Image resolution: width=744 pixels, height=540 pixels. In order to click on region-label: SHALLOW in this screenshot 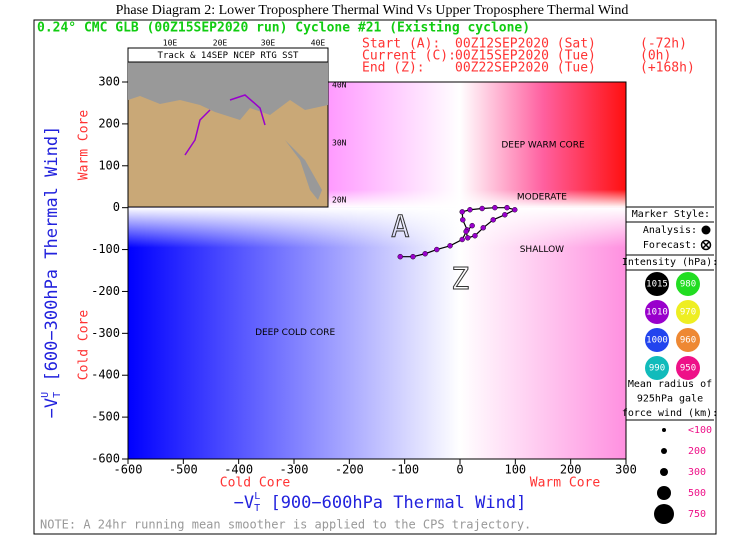, I will do `click(542, 250)`.